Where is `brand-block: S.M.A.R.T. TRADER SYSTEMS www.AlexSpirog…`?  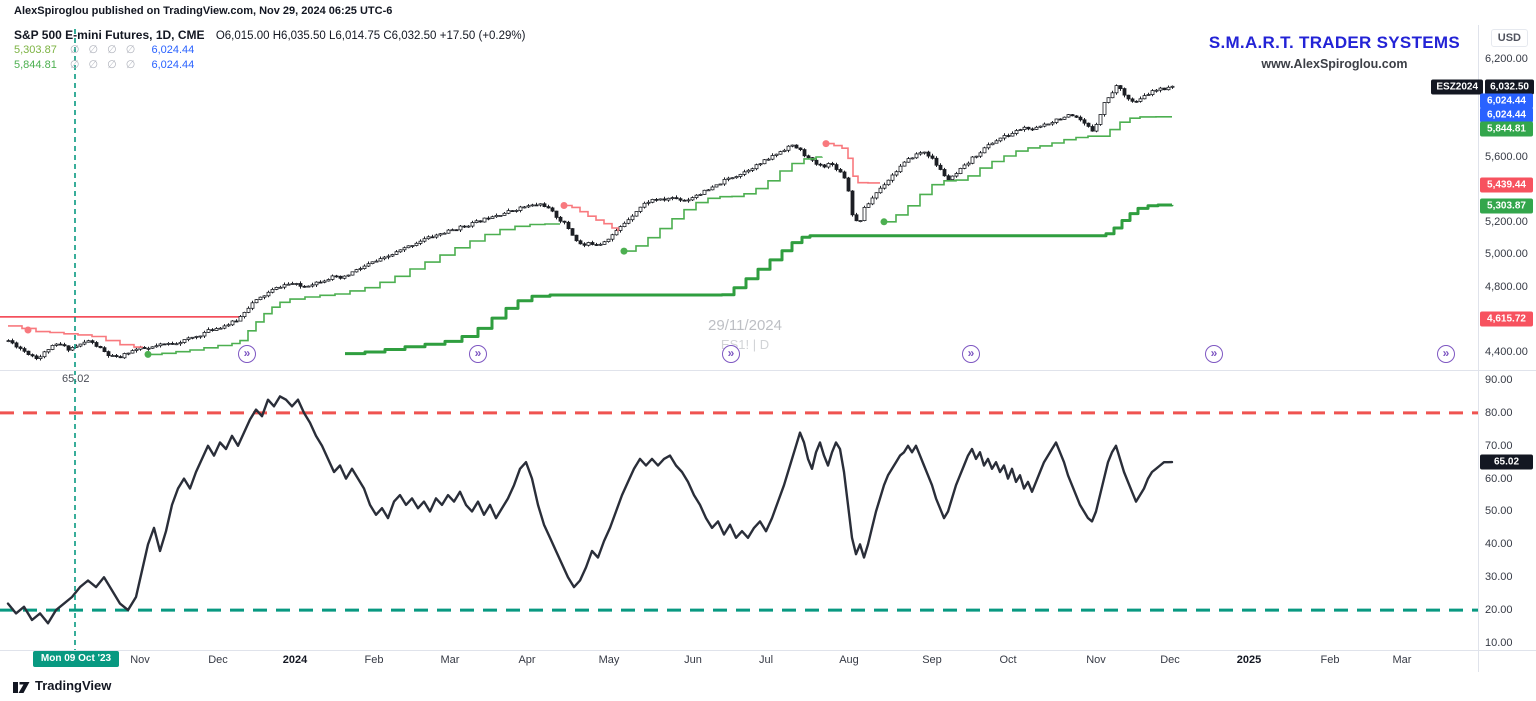 brand-block: S.M.A.R.T. TRADER SYSTEMS www.AlexSpirog… is located at coordinates (1334, 52).